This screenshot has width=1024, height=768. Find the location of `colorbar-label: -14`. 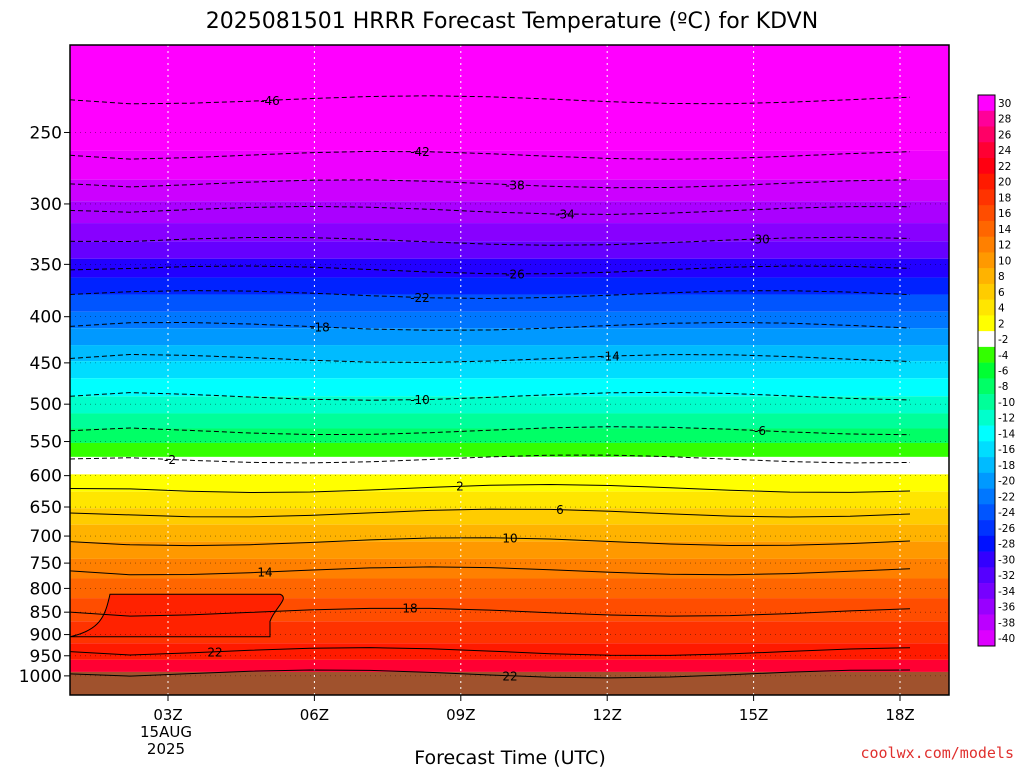

colorbar-label: -14 is located at coordinates (1006, 434).